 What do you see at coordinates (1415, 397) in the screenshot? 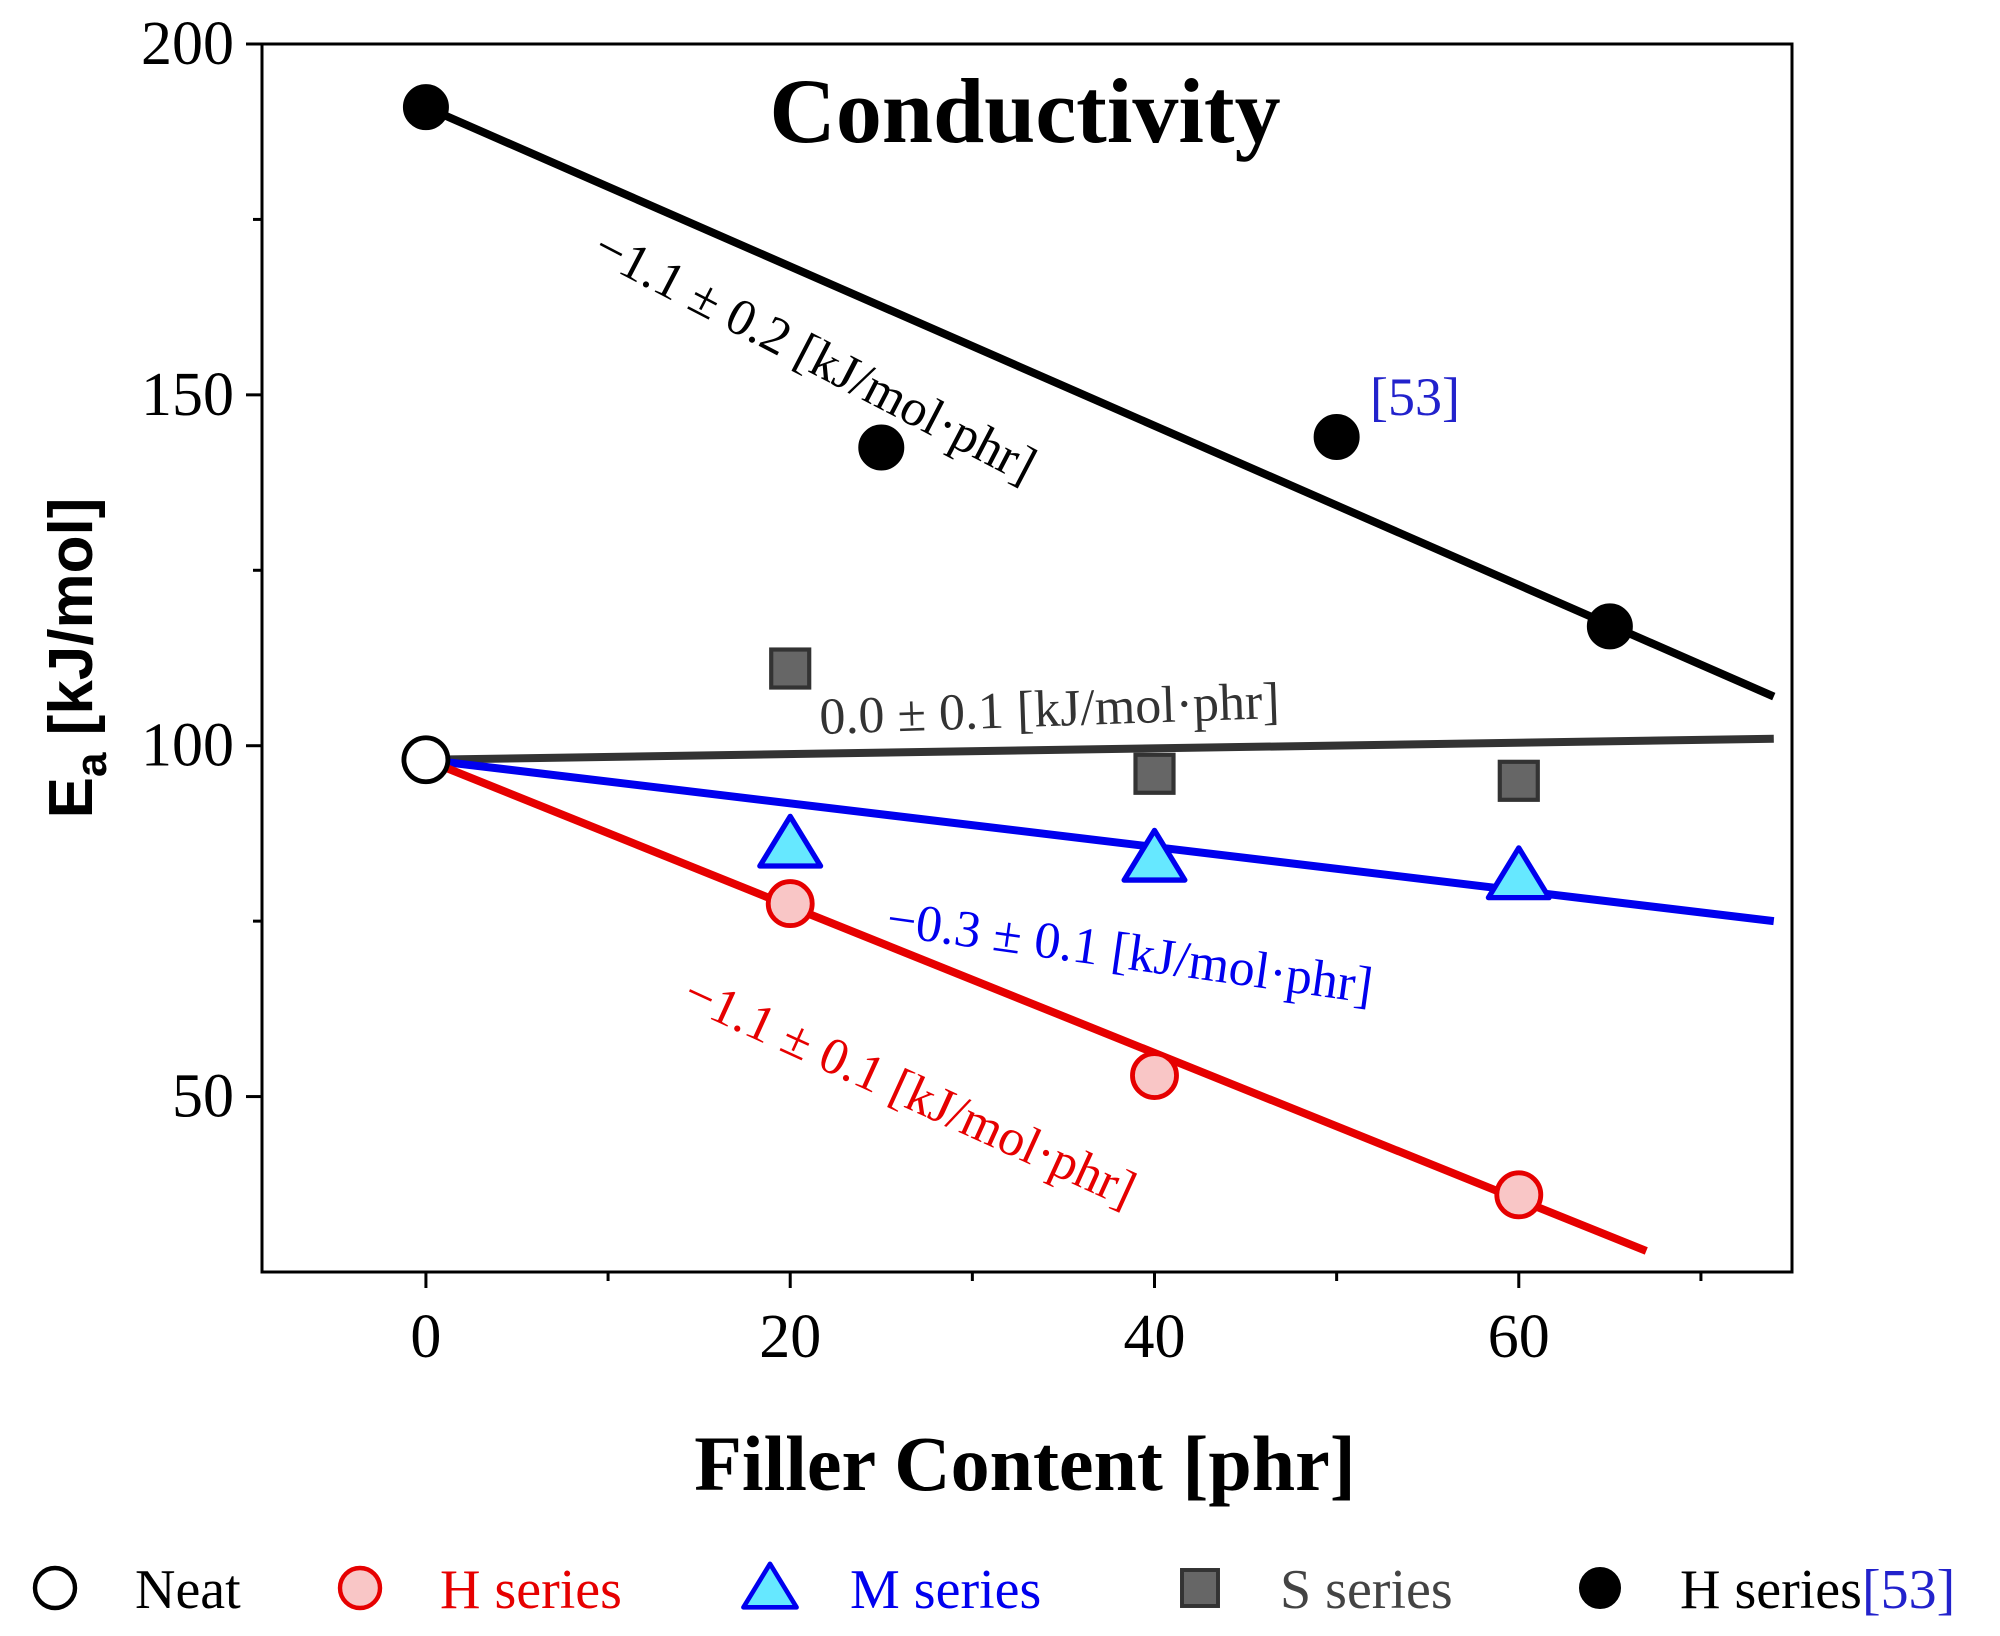
I see `ref-annotation: [53]` at bounding box center [1415, 397].